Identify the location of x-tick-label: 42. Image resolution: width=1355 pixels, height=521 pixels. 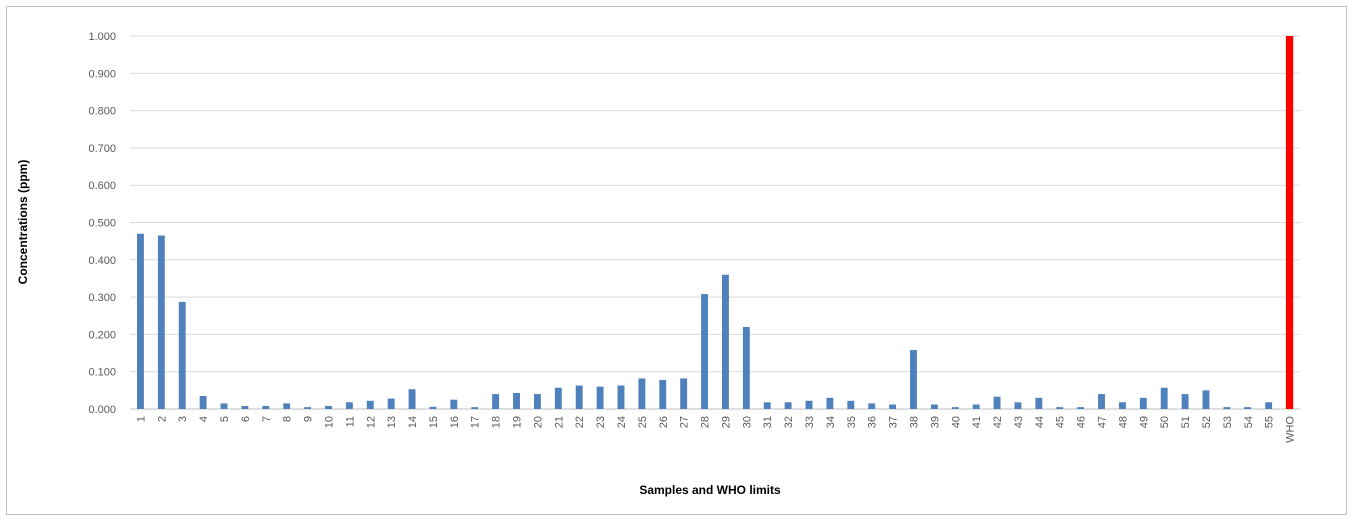
(998, 422).